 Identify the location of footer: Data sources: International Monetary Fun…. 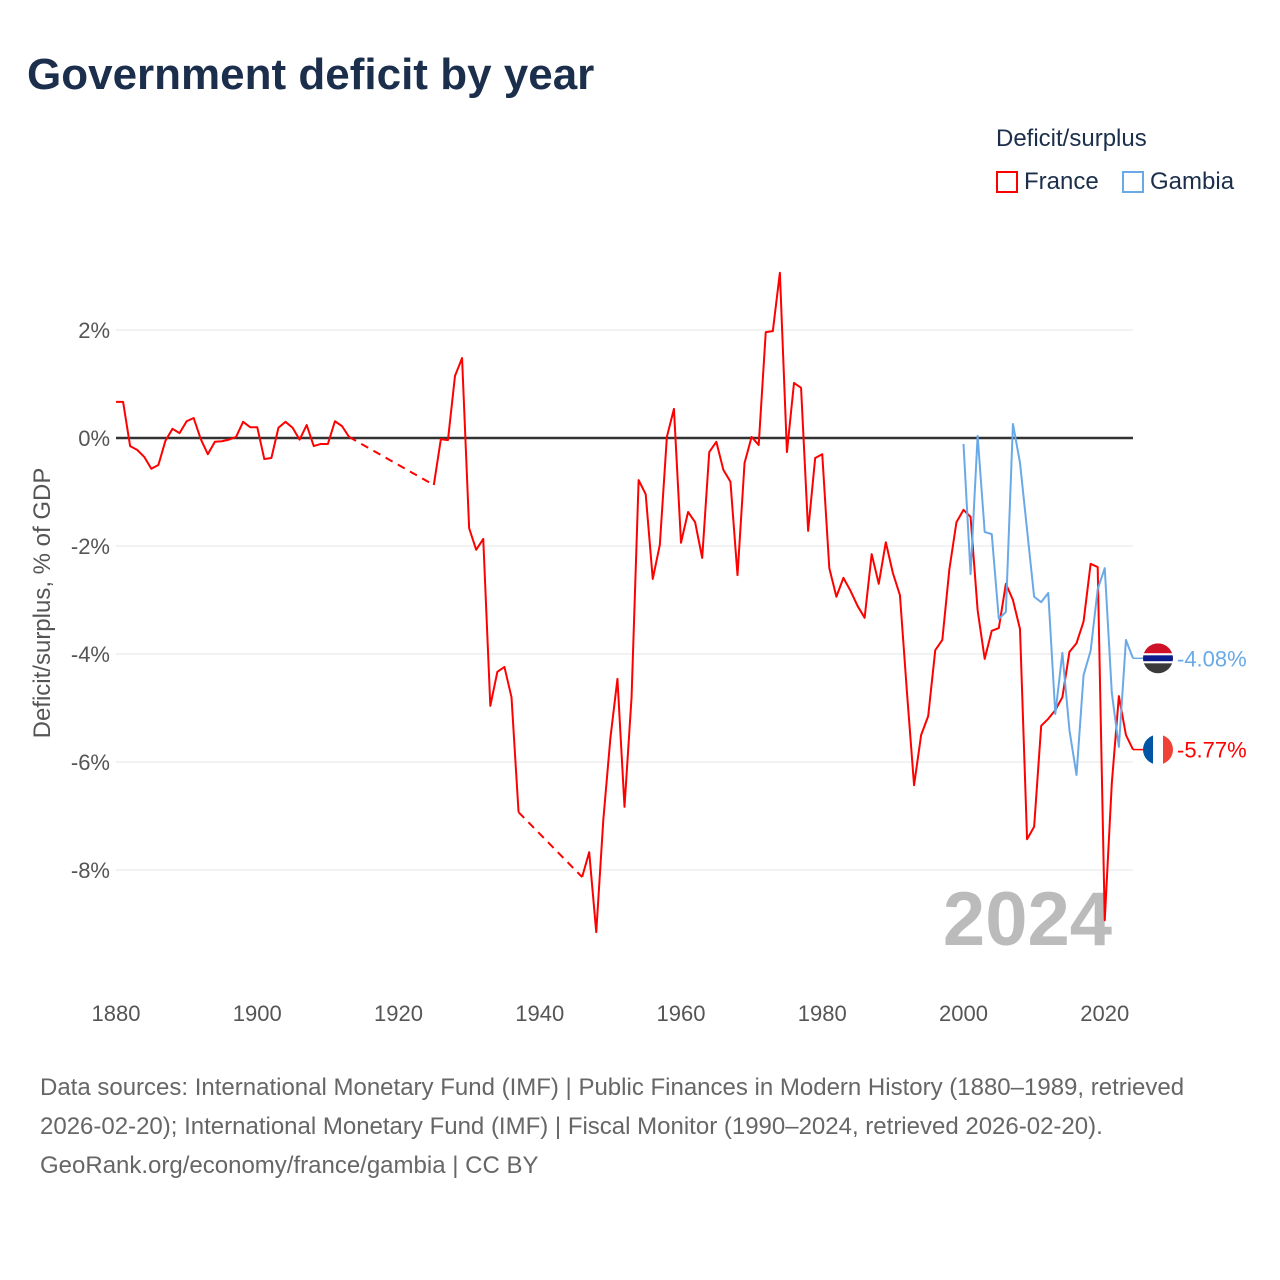
(640, 1126).